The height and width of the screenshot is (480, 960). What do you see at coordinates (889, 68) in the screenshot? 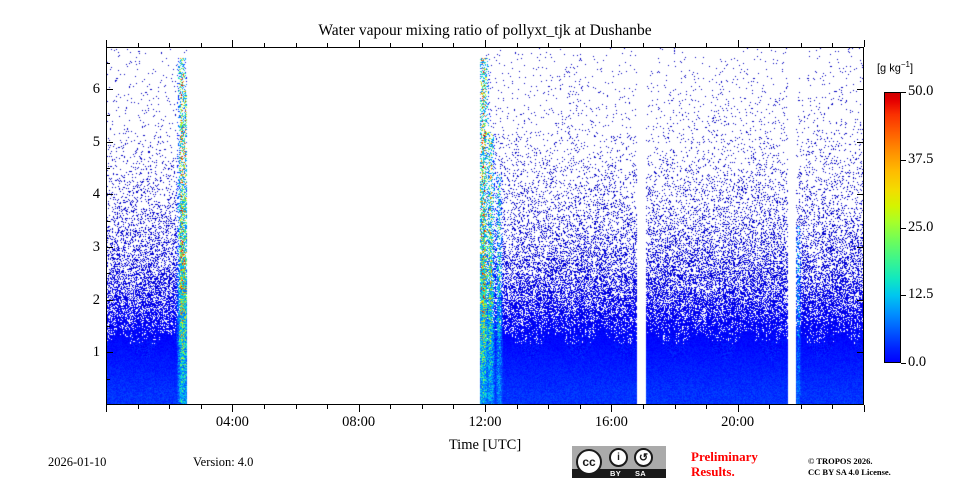
I see `colorbar-unit-prefix: [g kg` at bounding box center [889, 68].